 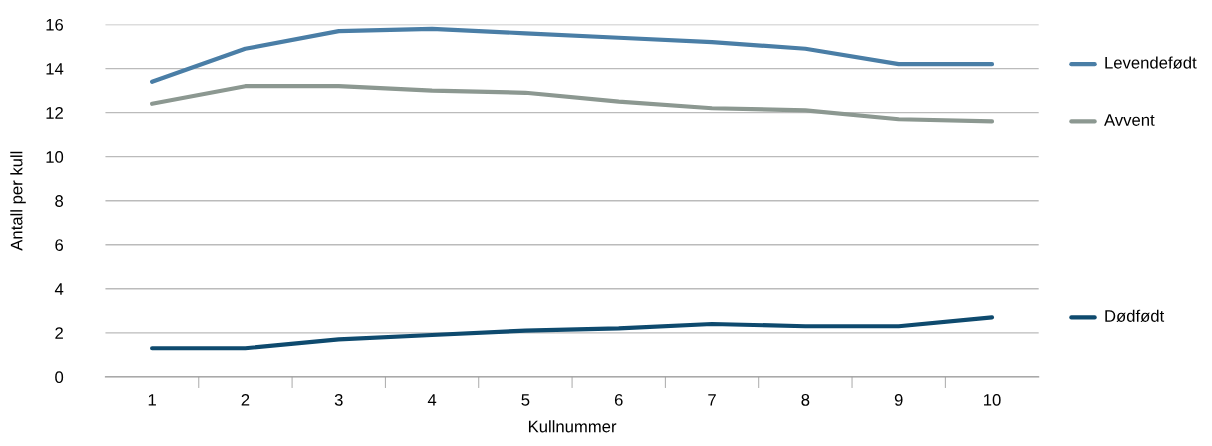 What do you see at coordinates (54, 113) in the screenshot?
I see `y-tick-label: 12` at bounding box center [54, 113].